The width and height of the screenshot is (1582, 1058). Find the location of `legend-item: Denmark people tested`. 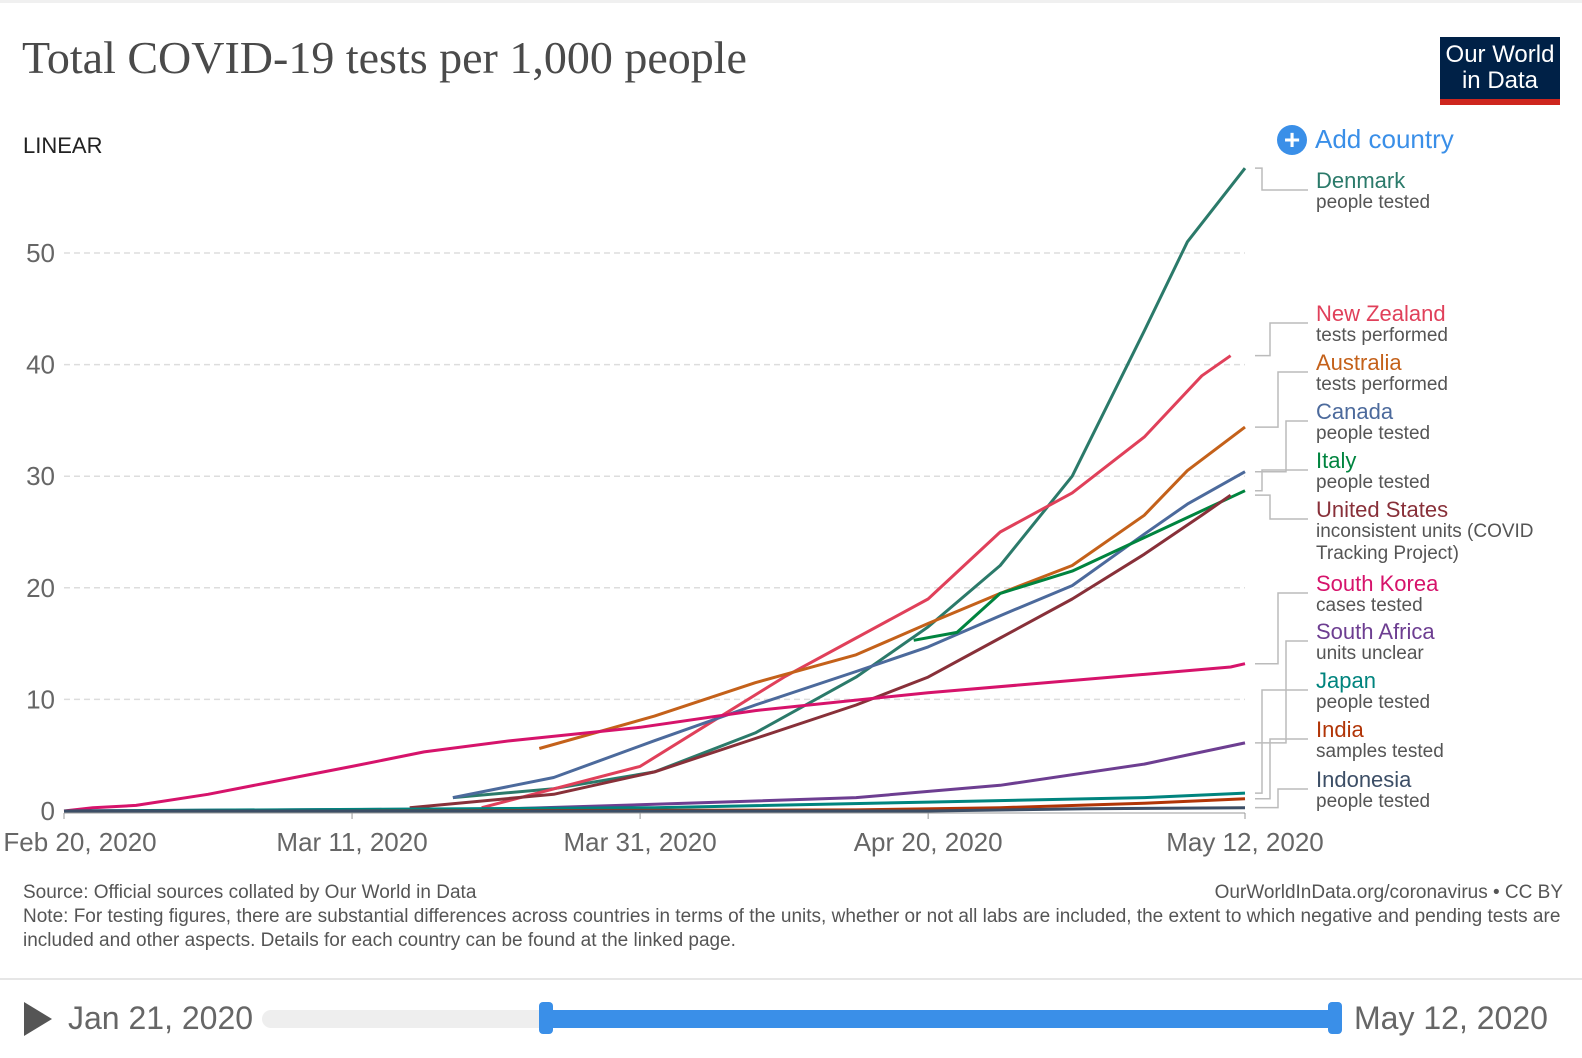

legend-item: Denmark people tested is located at coordinates (1373, 192).